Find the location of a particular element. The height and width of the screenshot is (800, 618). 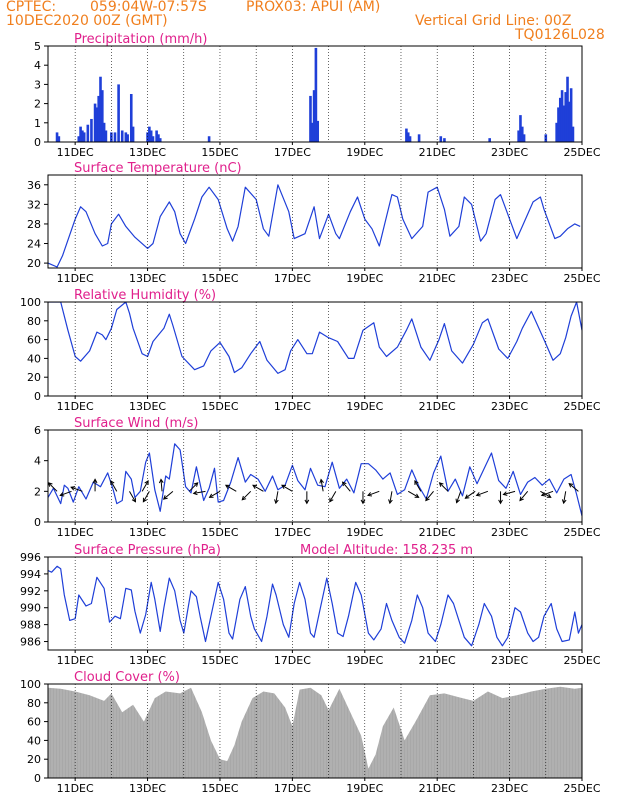

y-tick-label: 3 is located at coordinates (37, 84).